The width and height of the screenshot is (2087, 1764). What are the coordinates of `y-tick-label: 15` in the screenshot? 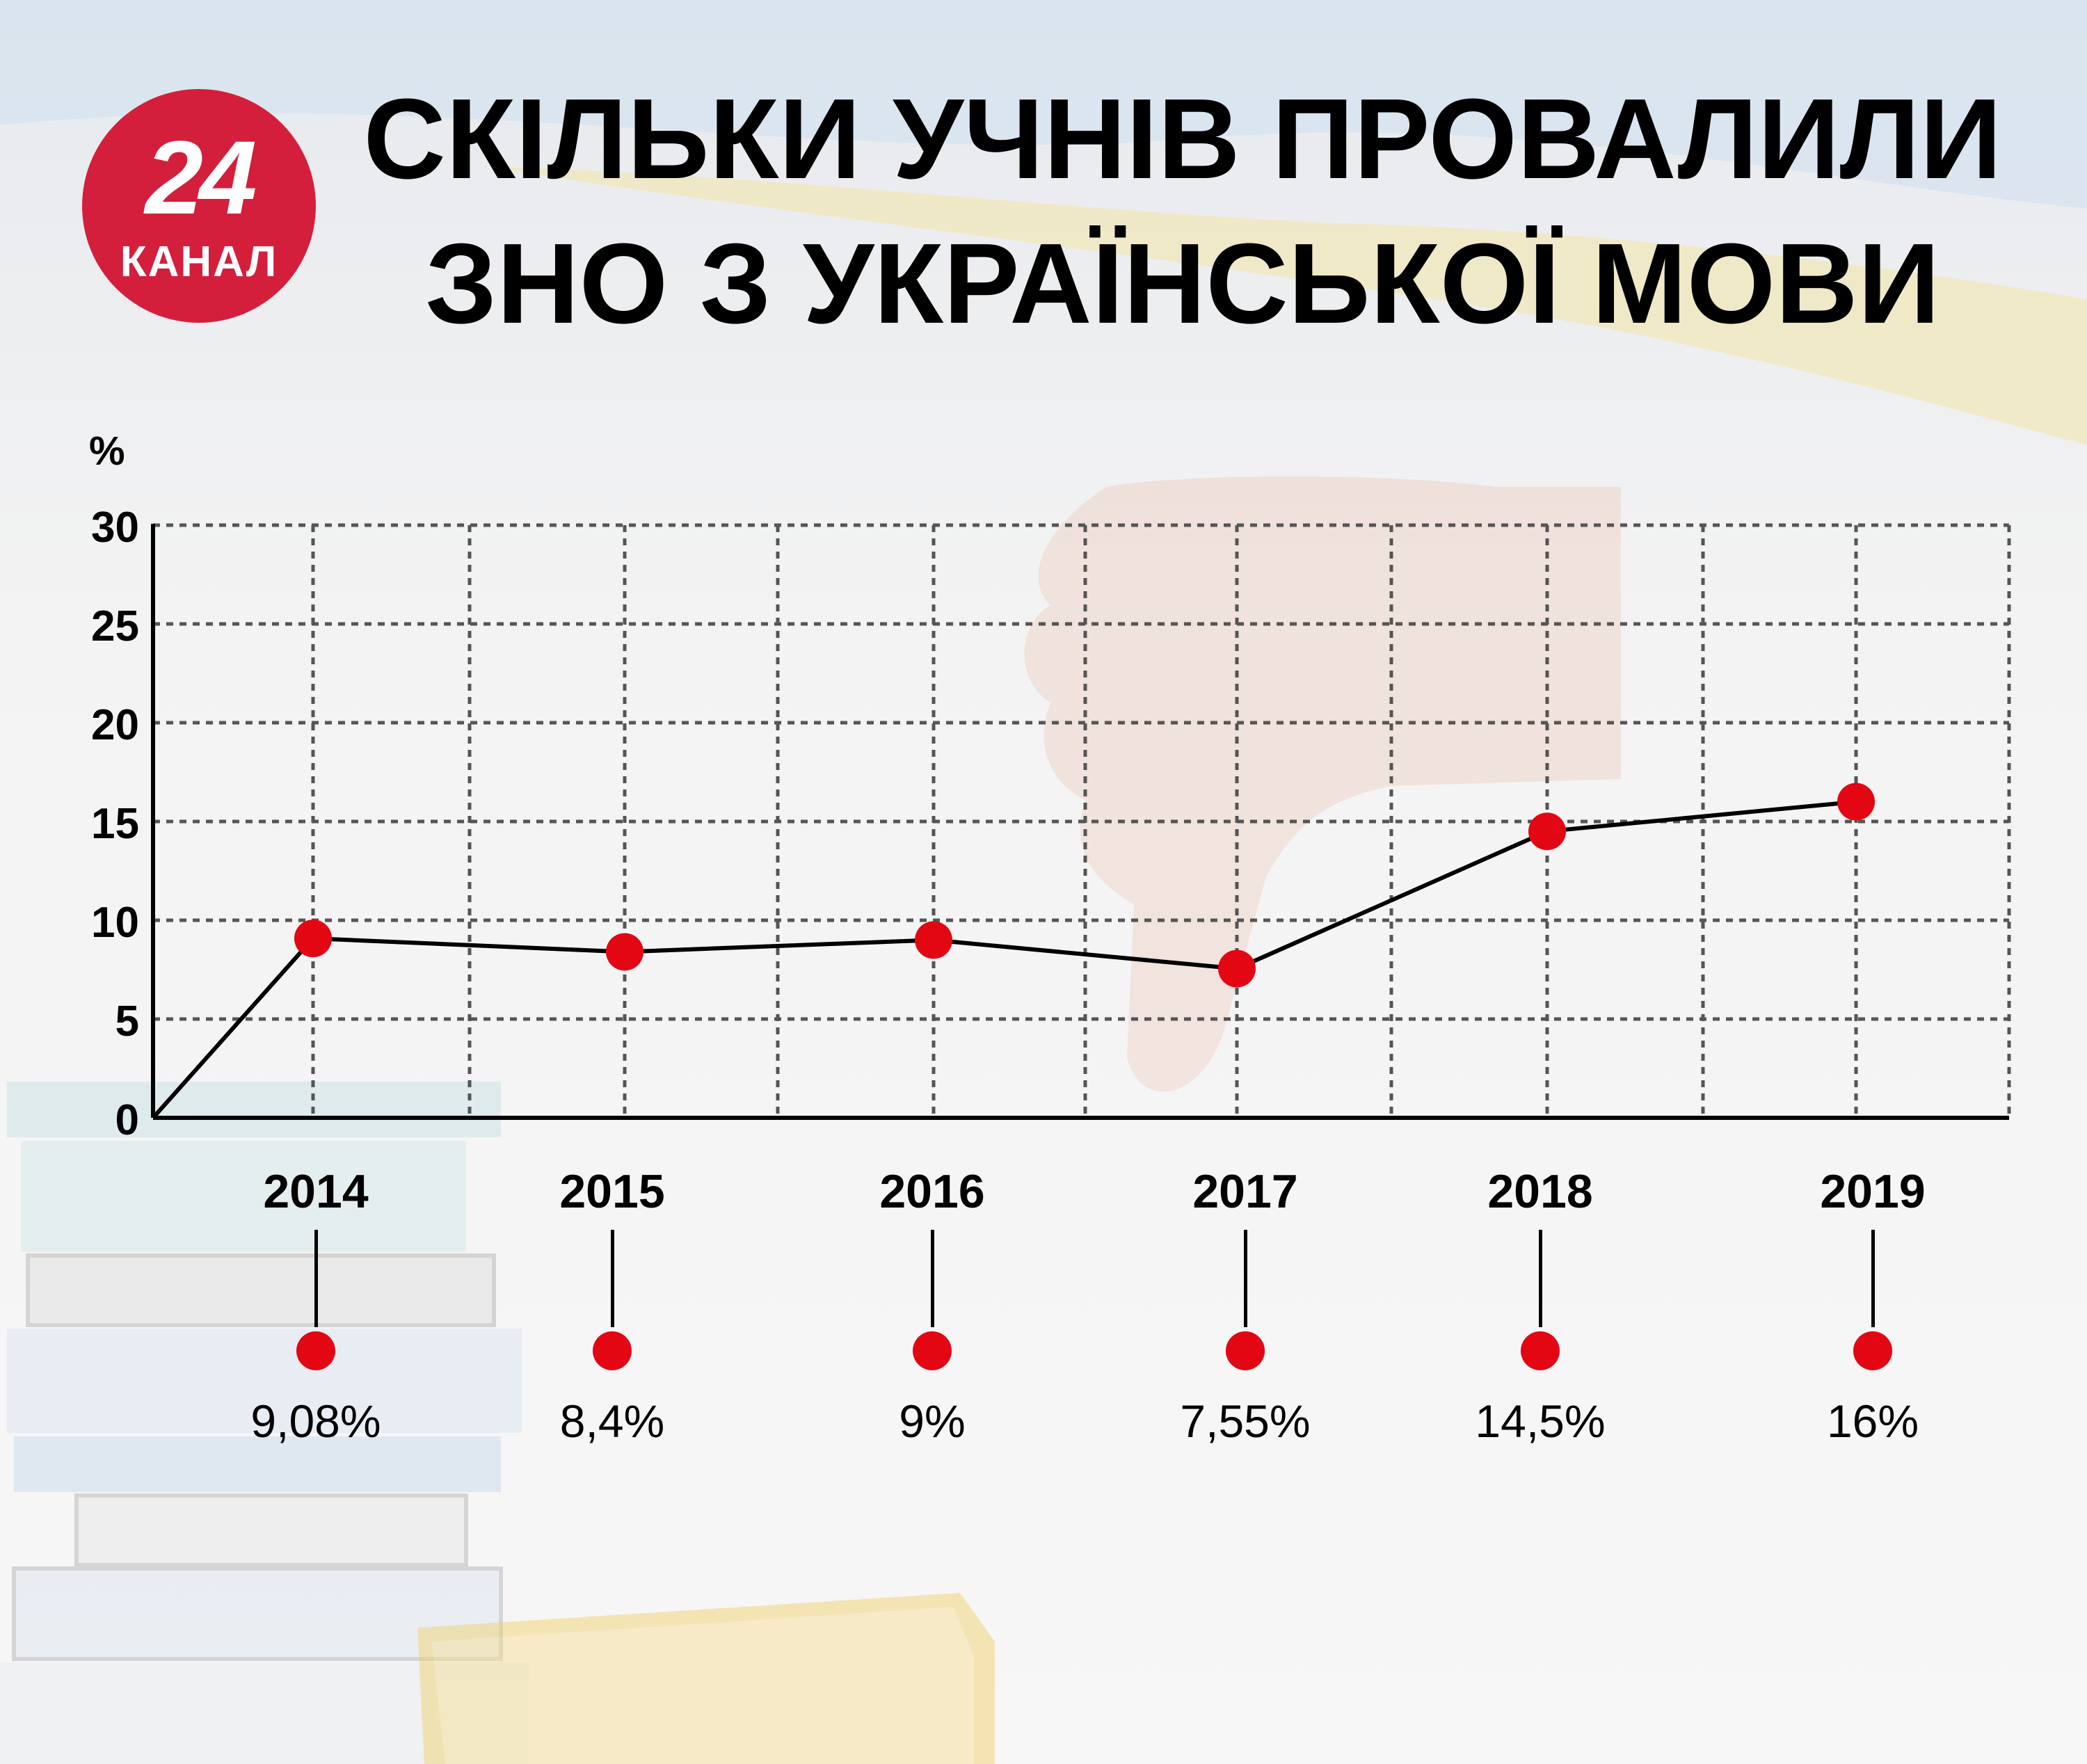 It's located at (115, 824).